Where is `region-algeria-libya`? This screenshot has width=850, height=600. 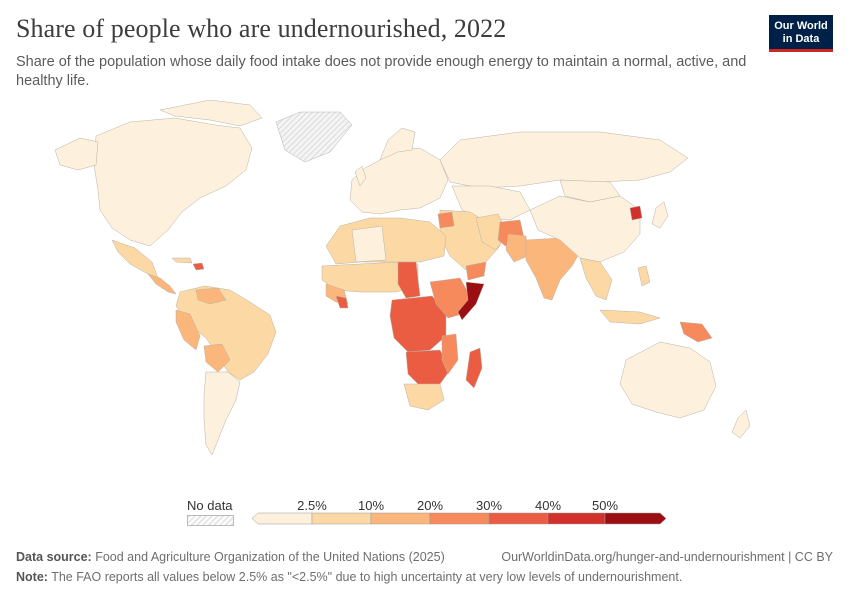
region-algeria-libya is located at coordinates (369, 244).